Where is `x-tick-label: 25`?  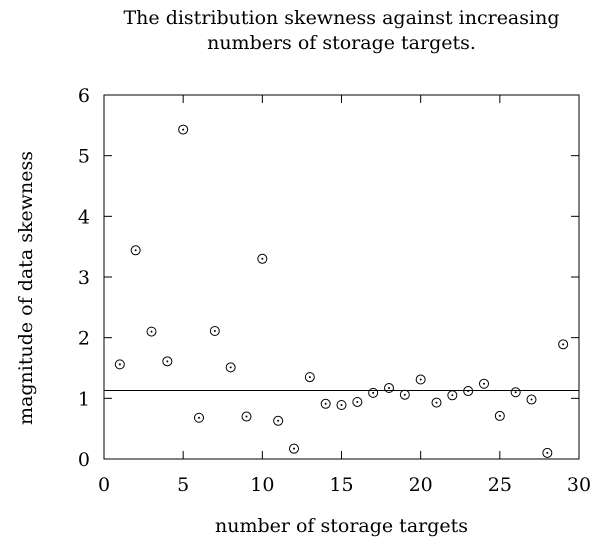 x-tick-label: 25 is located at coordinates (500, 485).